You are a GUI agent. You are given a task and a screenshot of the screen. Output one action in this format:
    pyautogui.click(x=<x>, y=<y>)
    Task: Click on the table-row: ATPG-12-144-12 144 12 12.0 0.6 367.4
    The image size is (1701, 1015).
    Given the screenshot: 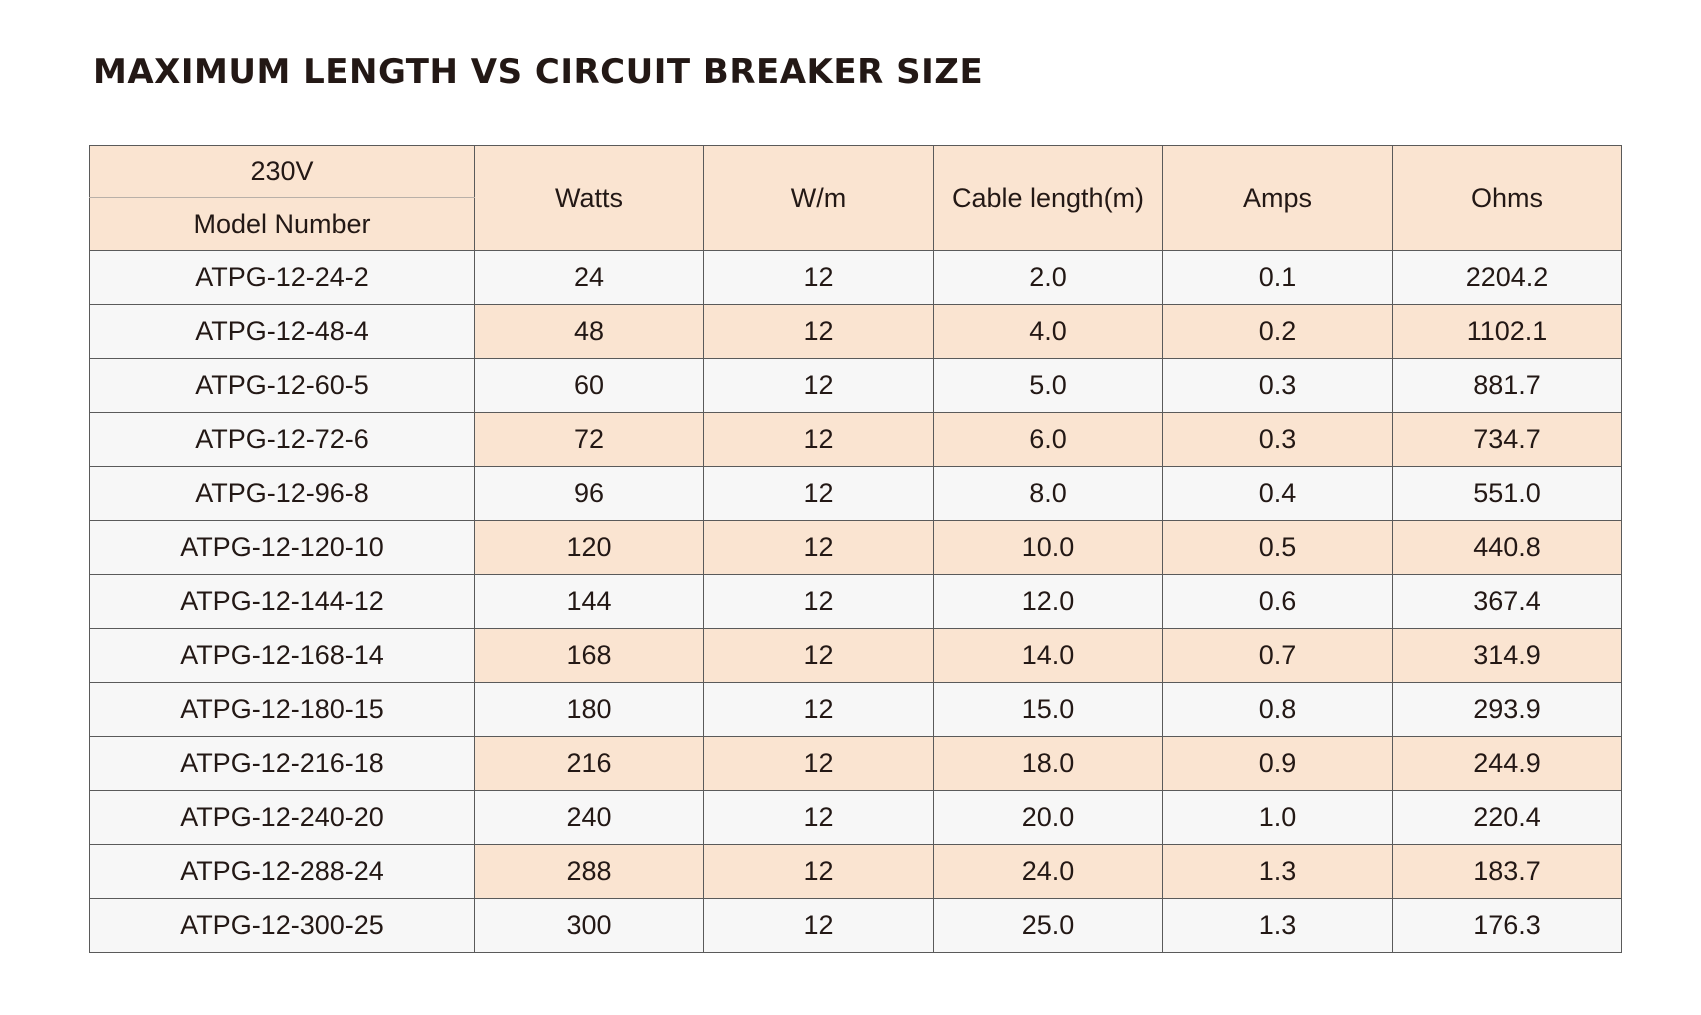 What is the action you would take?
    pyautogui.click(x=855, y=601)
    